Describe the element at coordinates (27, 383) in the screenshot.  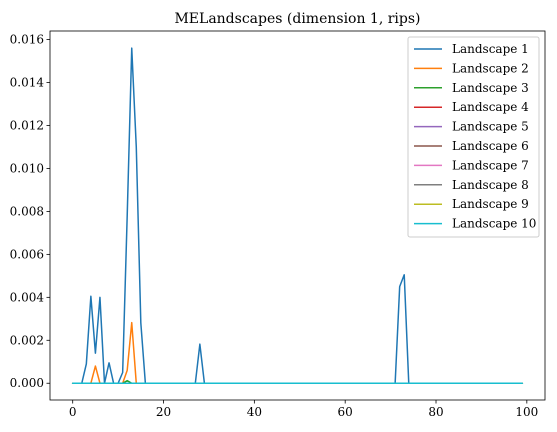
I see `y-tick-label: 0.000` at that location.